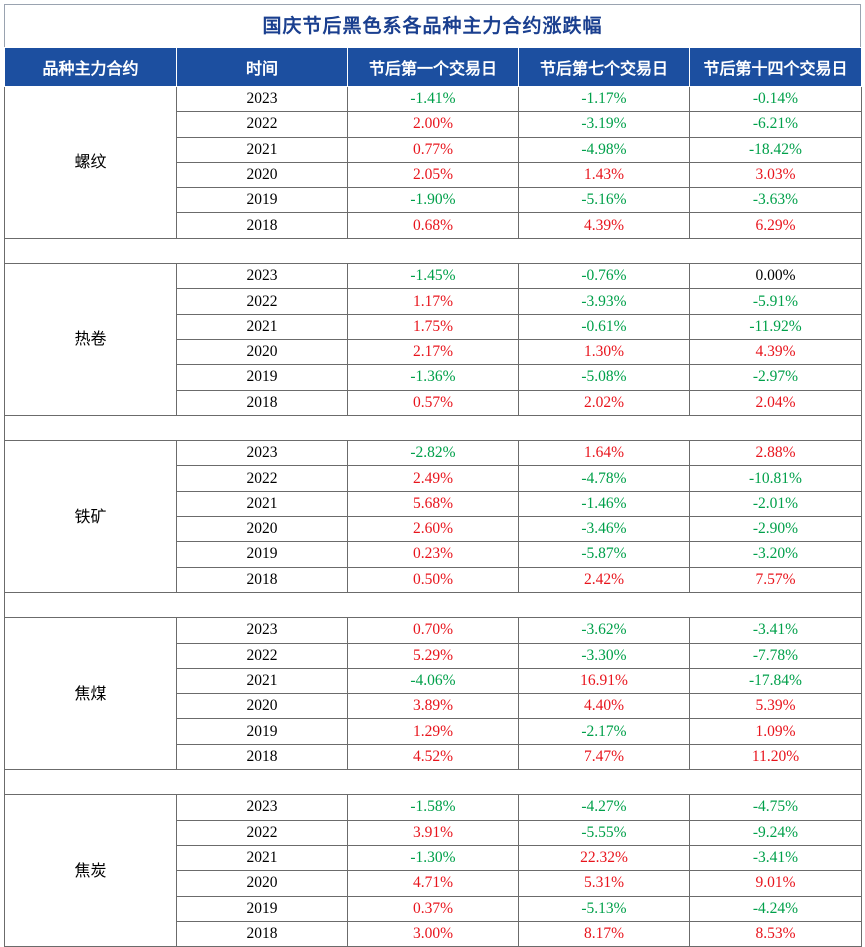 The height and width of the screenshot is (947, 865). What do you see at coordinates (776, 326) in the screenshot?
I see `return-cell-d14: -11.92%` at bounding box center [776, 326].